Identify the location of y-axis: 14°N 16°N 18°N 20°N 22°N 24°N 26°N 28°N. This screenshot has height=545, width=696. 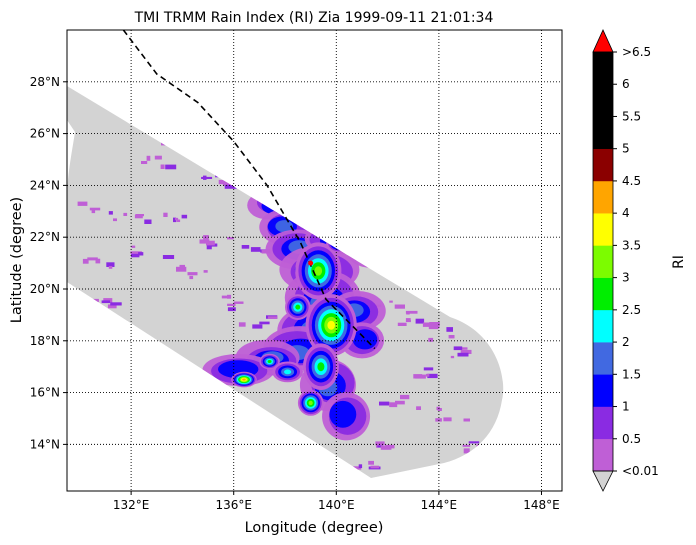
(48, 263).